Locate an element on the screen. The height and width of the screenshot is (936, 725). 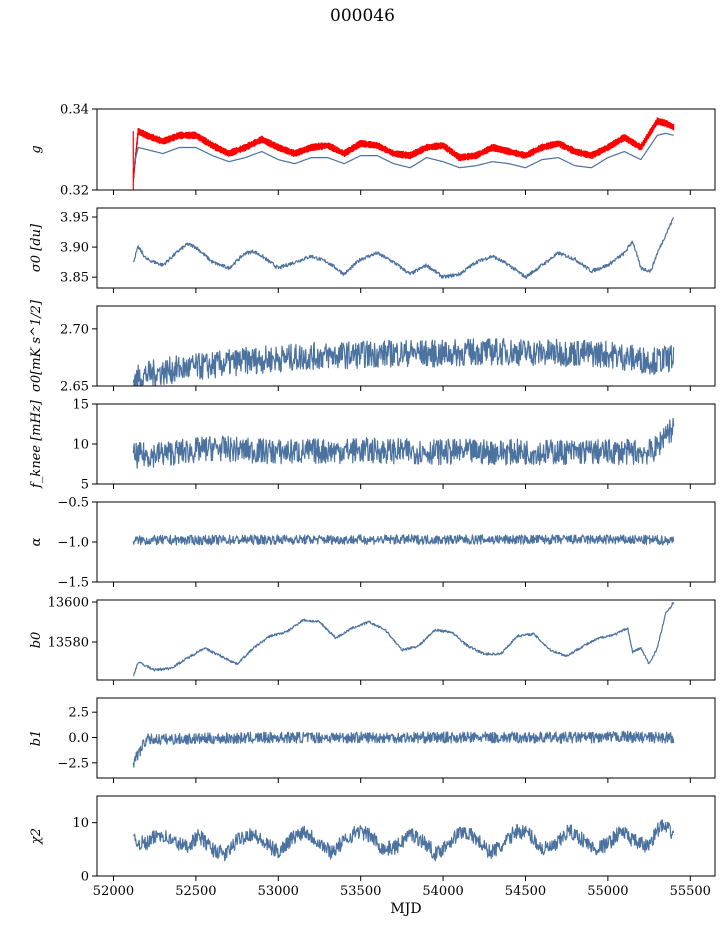
y-axis-label: g is located at coordinates (36, 149).